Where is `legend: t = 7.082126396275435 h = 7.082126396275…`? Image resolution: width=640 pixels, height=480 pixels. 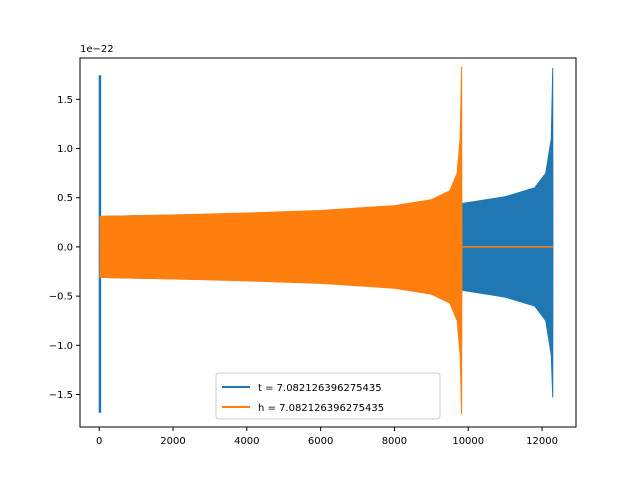 legend: t = 7.082126396275435 h = 7.082126396275… is located at coordinates (328, 396).